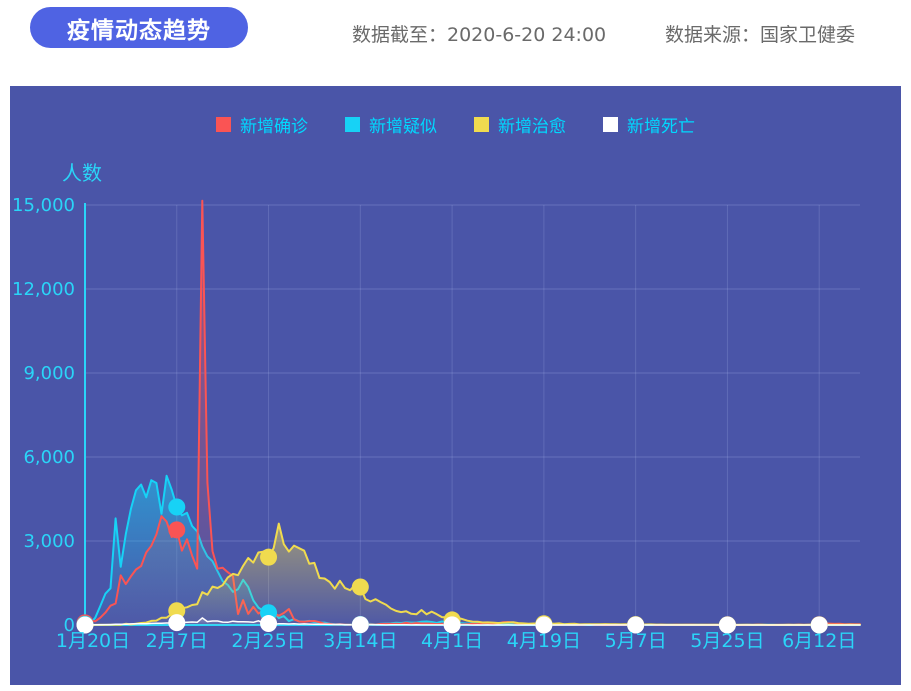  What do you see at coordinates (43, 289) in the screenshot?
I see `y-tick-label-4: 12,000` at bounding box center [43, 289].